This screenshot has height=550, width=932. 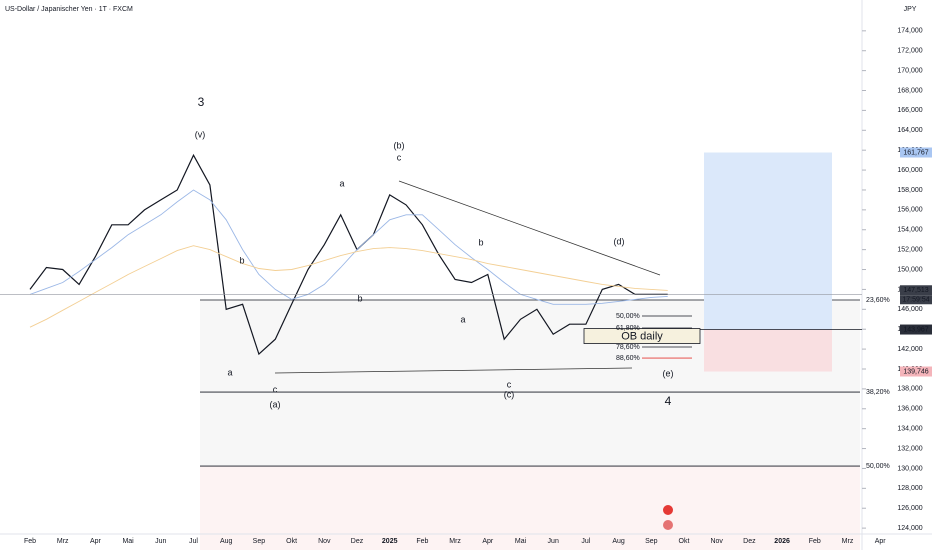 What do you see at coordinates (909, 409) in the screenshot?
I see `y-tick-label: 136,000` at bounding box center [909, 409].